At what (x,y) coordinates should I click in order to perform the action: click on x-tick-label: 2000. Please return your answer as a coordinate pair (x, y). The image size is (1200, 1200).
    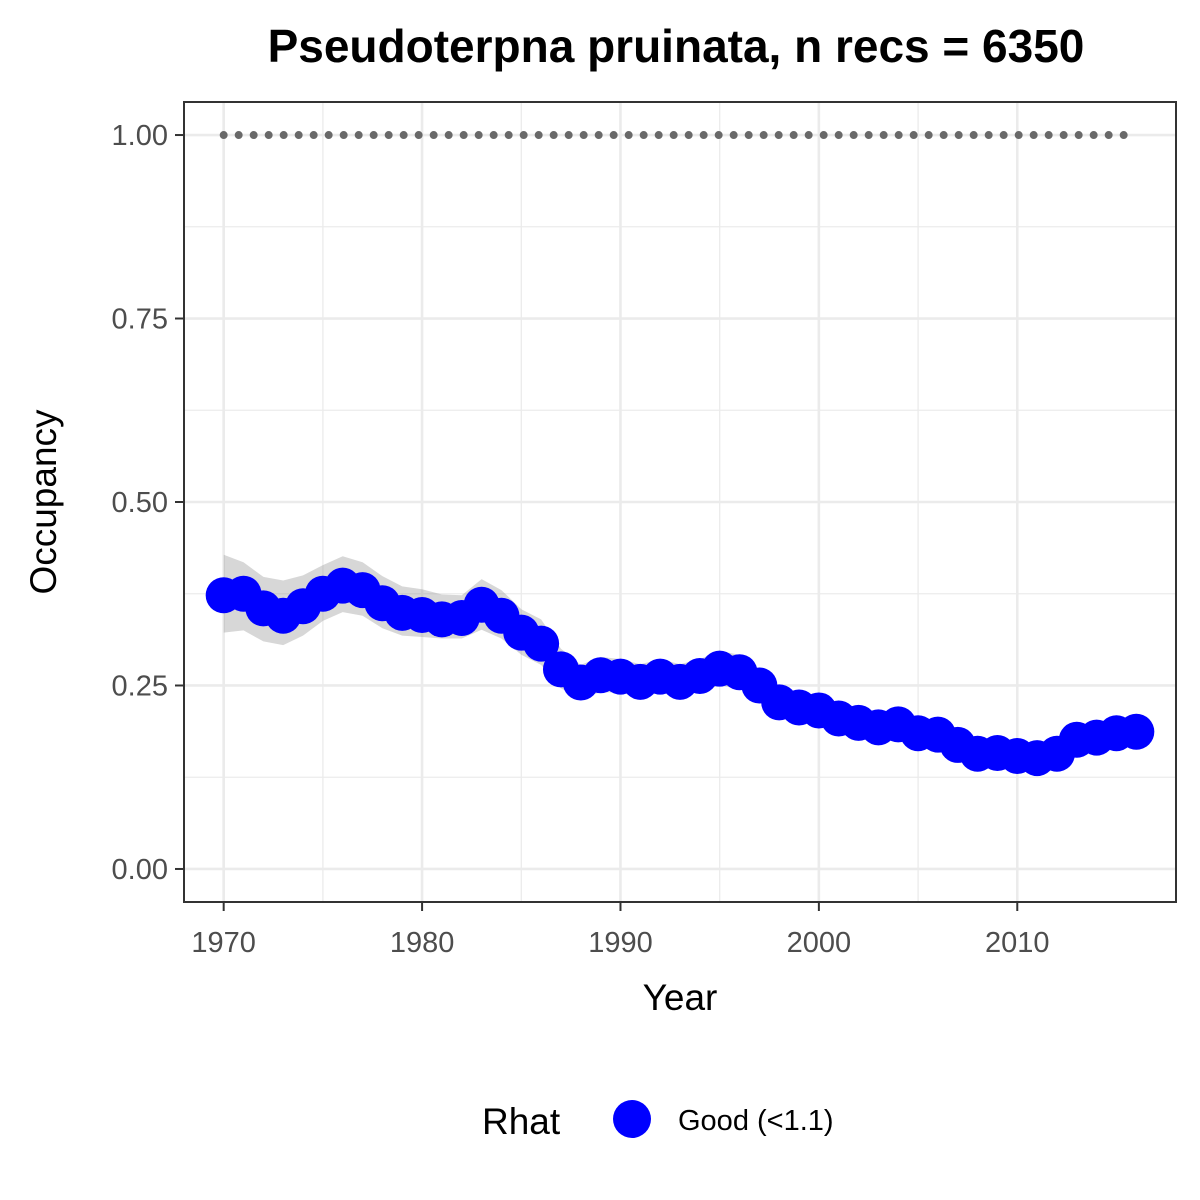
    Looking at the image, I should click on (819, 943).